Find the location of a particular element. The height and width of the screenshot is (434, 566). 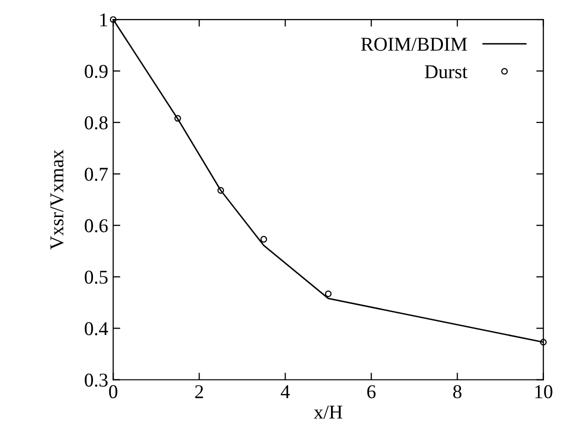

legend-label: Durst is located at coordinates (446, 71).